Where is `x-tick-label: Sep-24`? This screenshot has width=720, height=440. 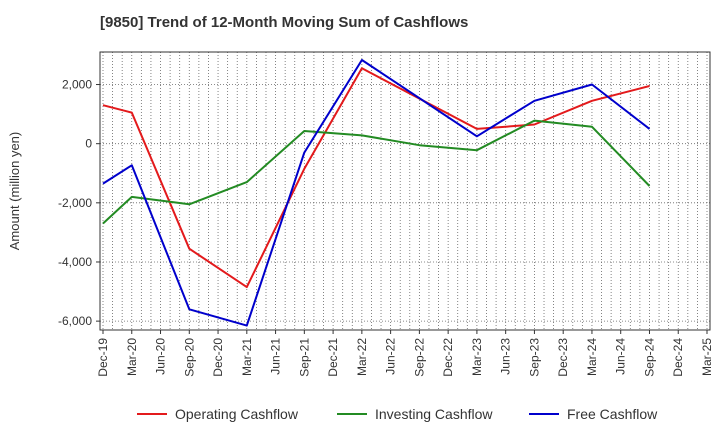
x-tick-label: Sep-24 is located at coordinates (649, 357).